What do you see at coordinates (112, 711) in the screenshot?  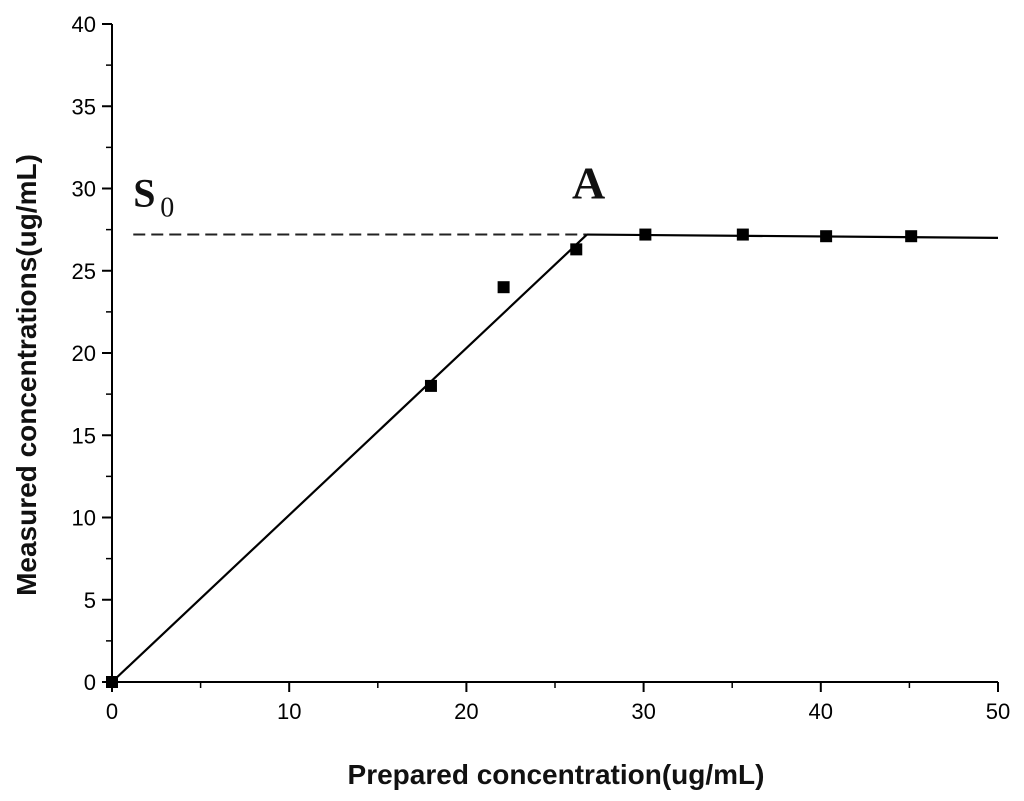 I see `x-tick-label: 0` at bounding box center [112, 711].